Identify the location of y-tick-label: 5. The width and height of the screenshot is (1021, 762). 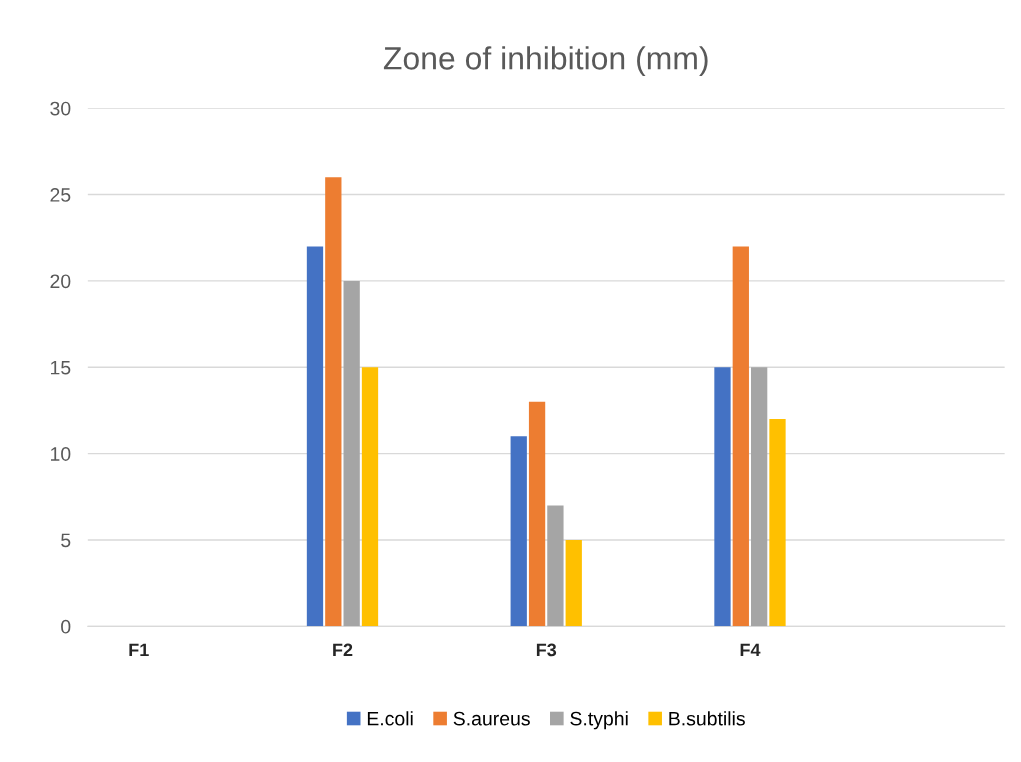
(66, 540).